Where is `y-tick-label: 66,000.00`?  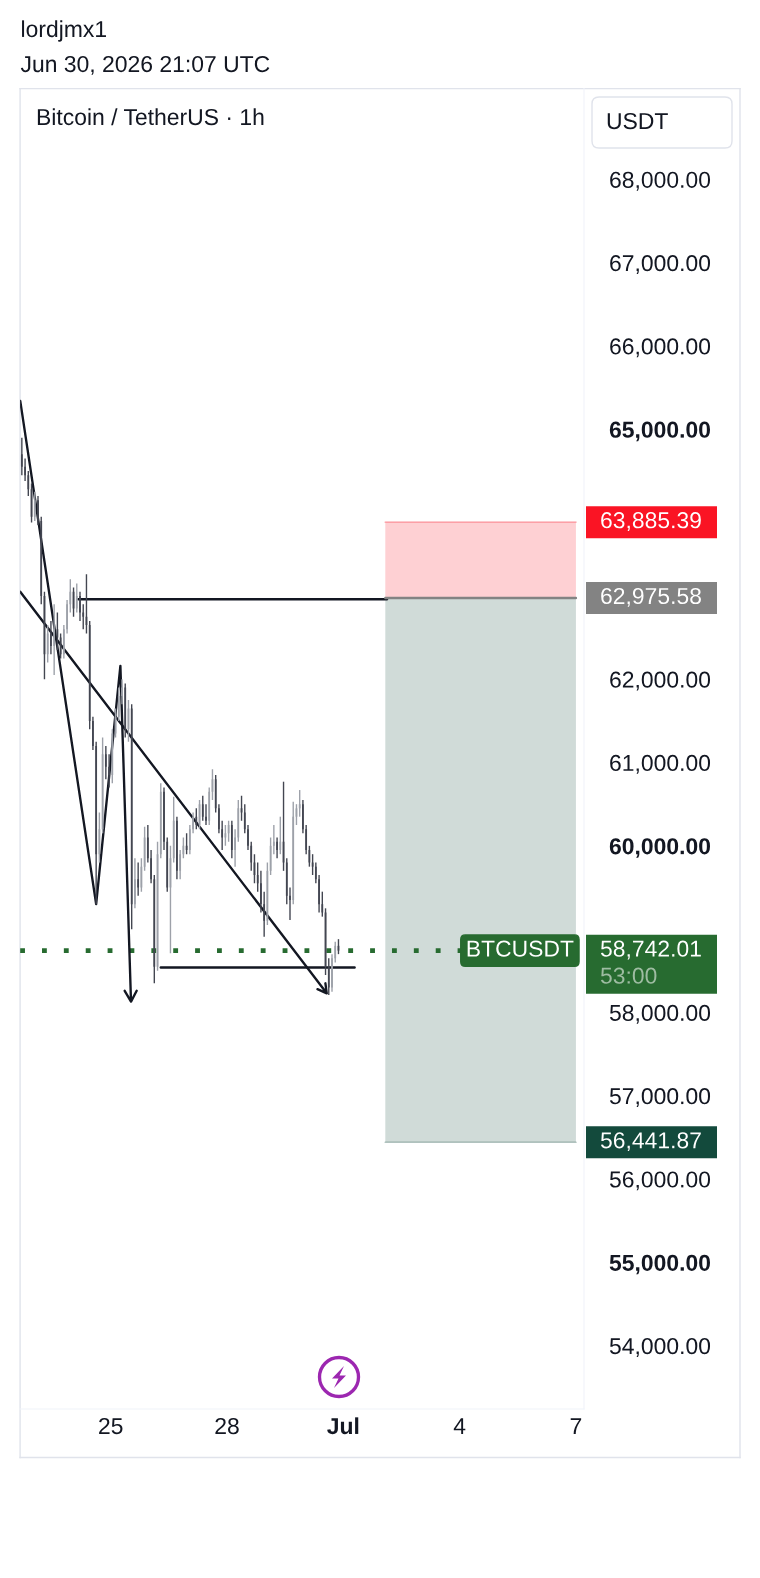
y-tick-label: 66,000.00 is located at coordinates (660, 348).